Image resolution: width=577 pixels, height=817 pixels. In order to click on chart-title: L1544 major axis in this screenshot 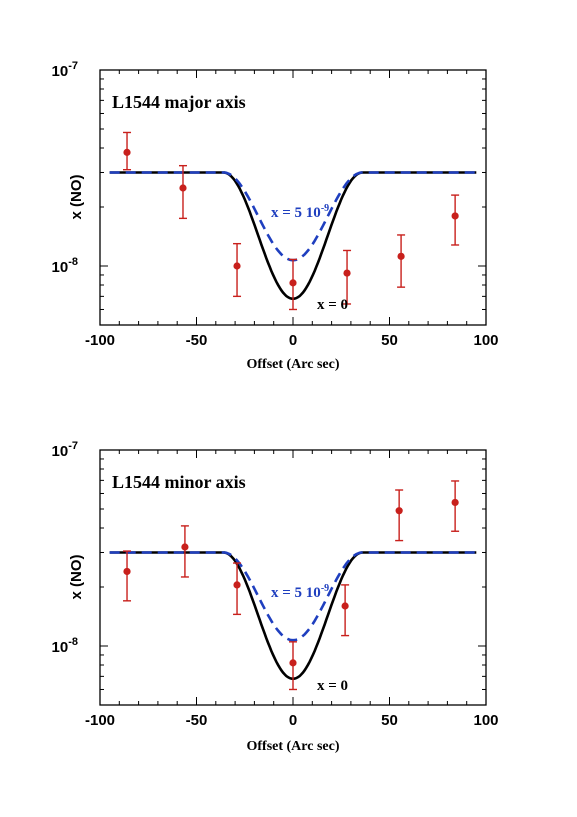, I will do `click(179, 102)`.